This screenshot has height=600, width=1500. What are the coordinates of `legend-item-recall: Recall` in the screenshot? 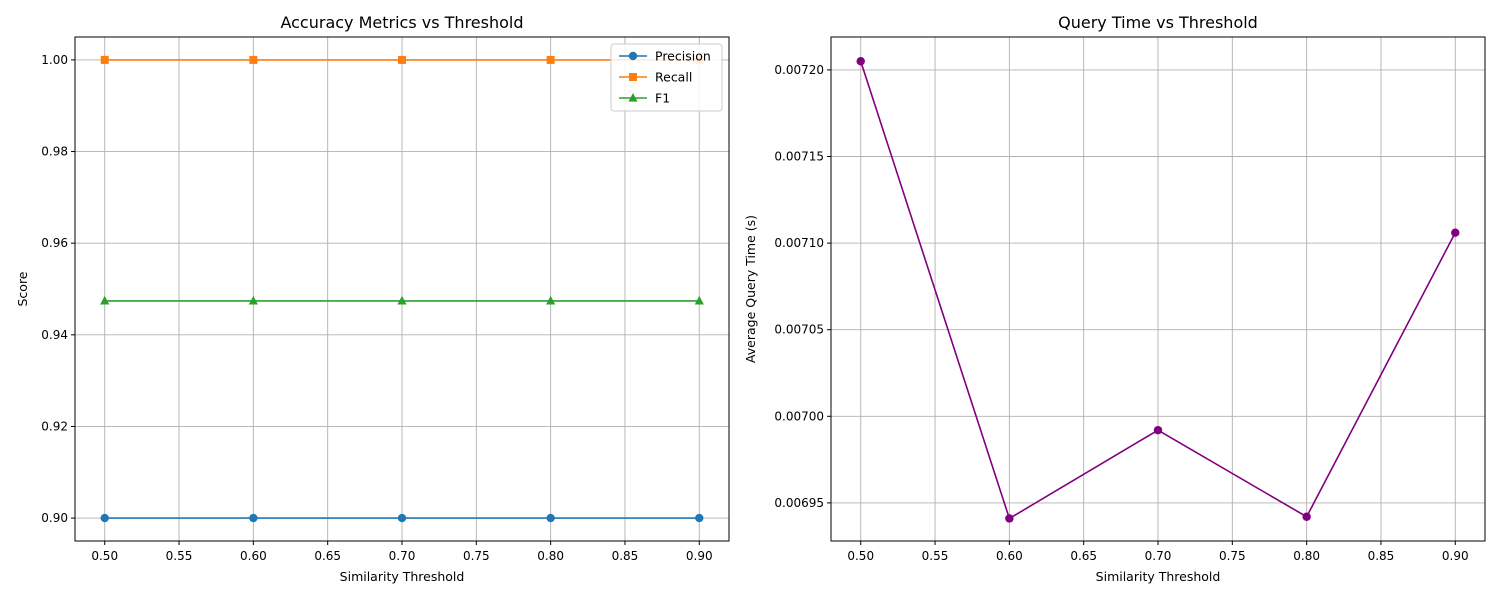 It's located at (655, 77).